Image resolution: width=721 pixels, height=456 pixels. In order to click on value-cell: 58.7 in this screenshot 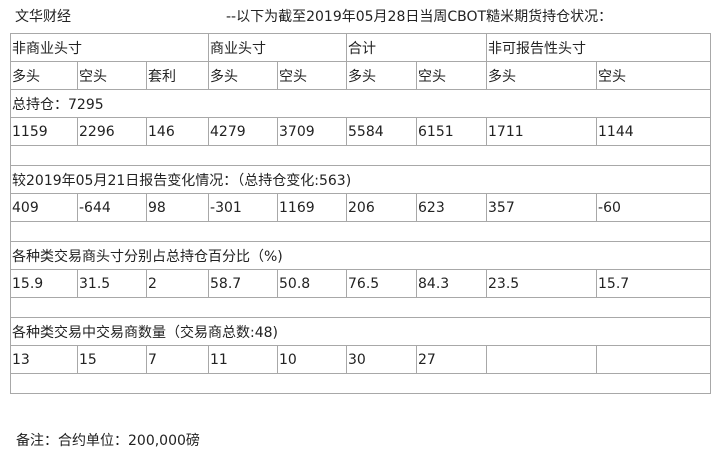, I will do `click(243, 283)`.